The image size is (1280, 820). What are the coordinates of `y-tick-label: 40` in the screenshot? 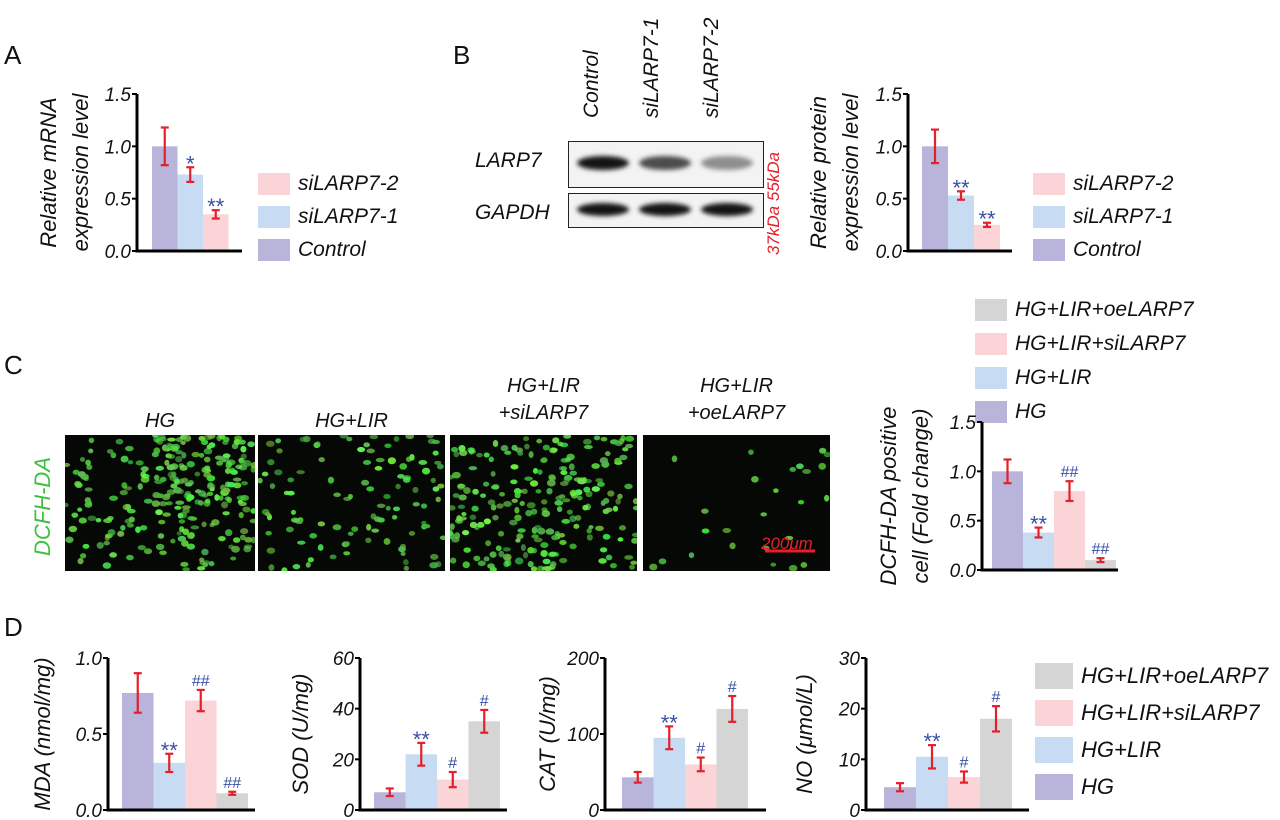 It's located at (344, 710).